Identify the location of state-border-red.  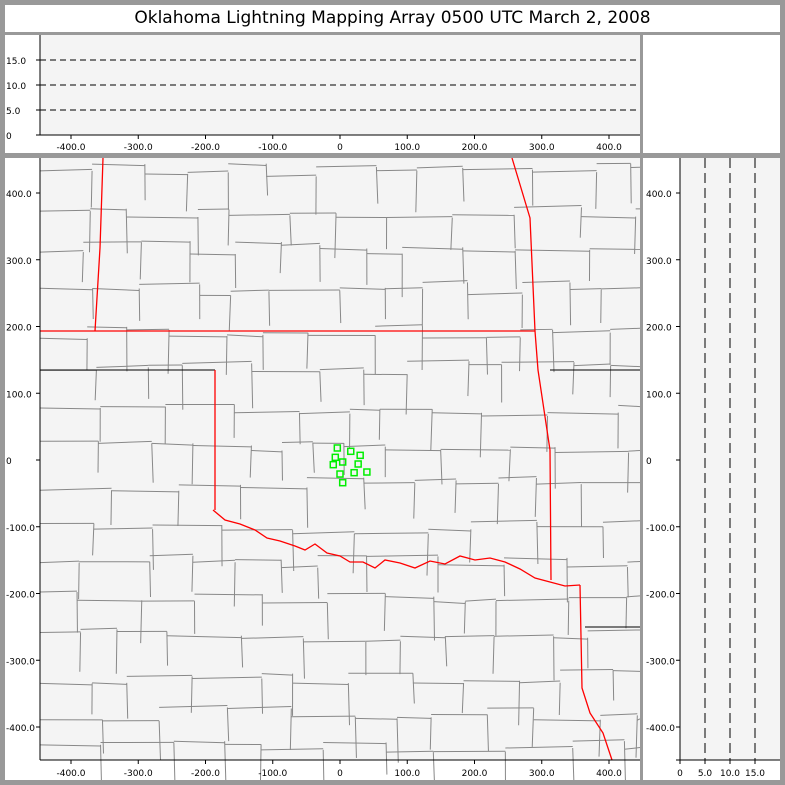
(99, 245).